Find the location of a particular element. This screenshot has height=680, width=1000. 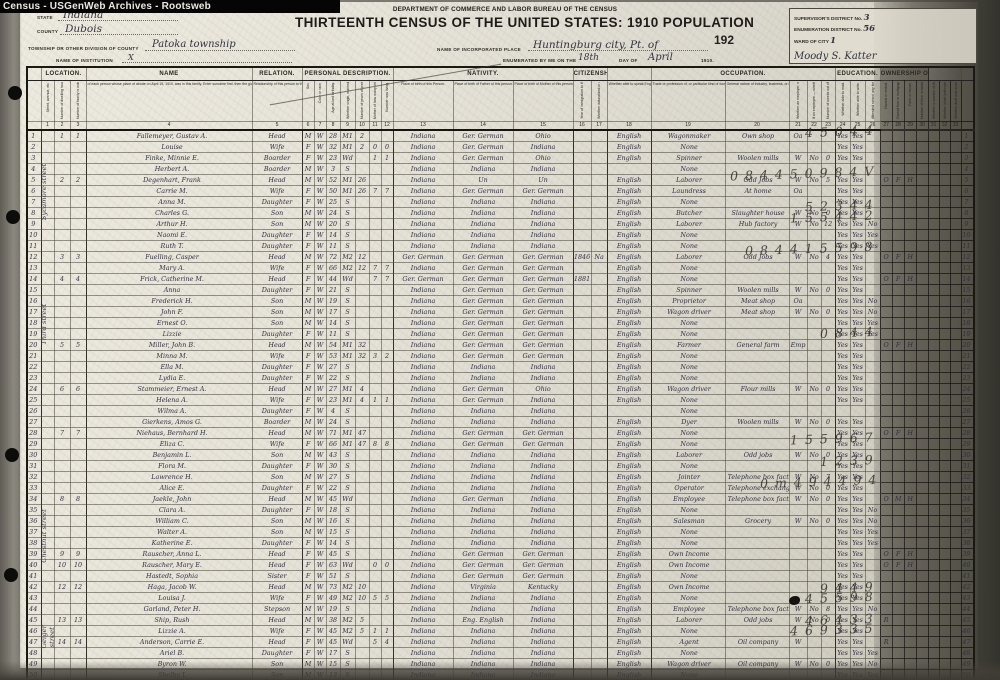

column-number: 30 is located at coordinates (922, 125).